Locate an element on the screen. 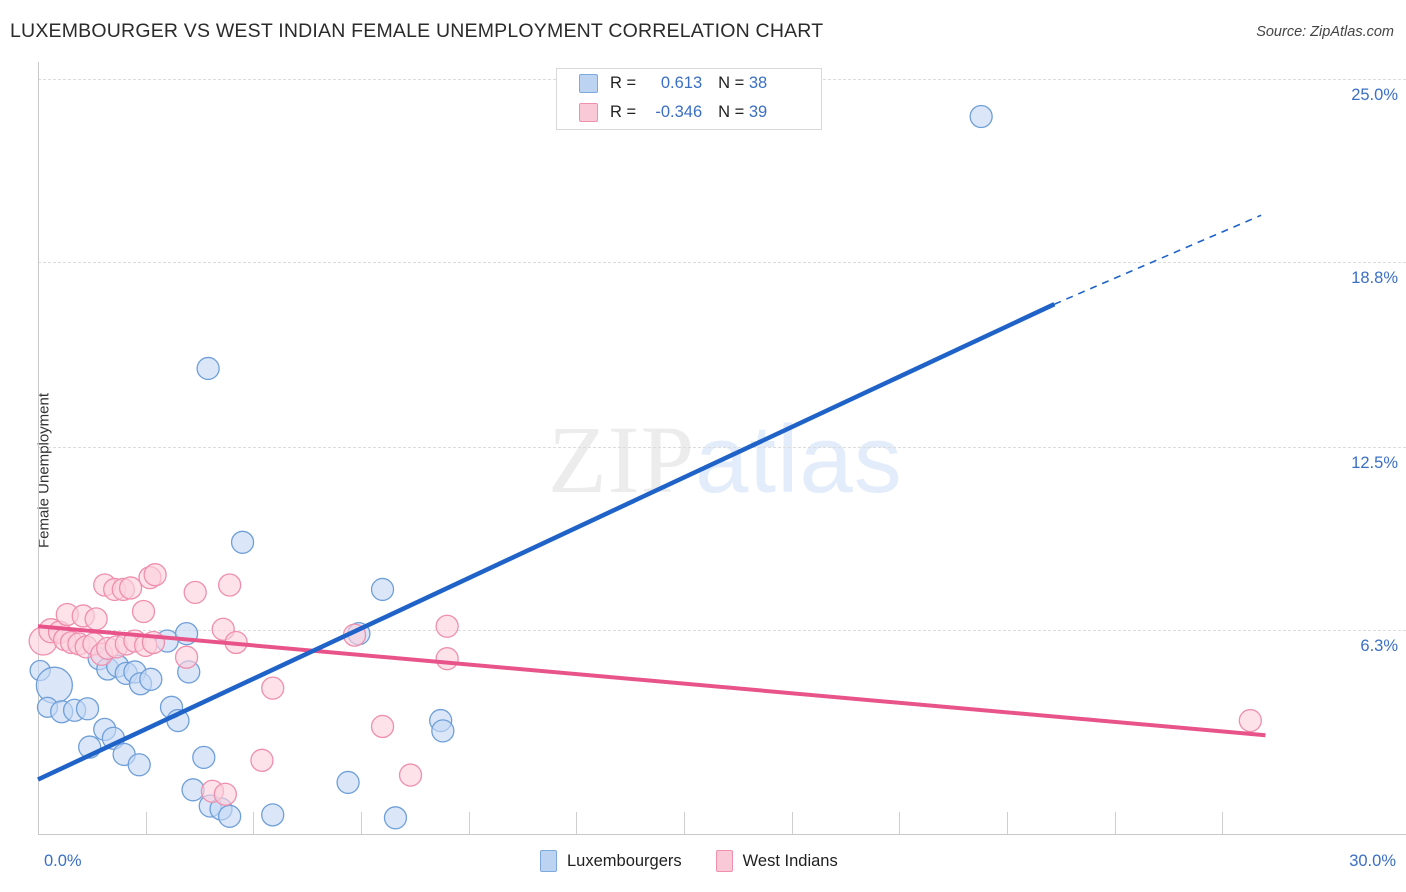  series-legend-item-luxembourgers: Luxembourgers is located at coordinates (611, 861).